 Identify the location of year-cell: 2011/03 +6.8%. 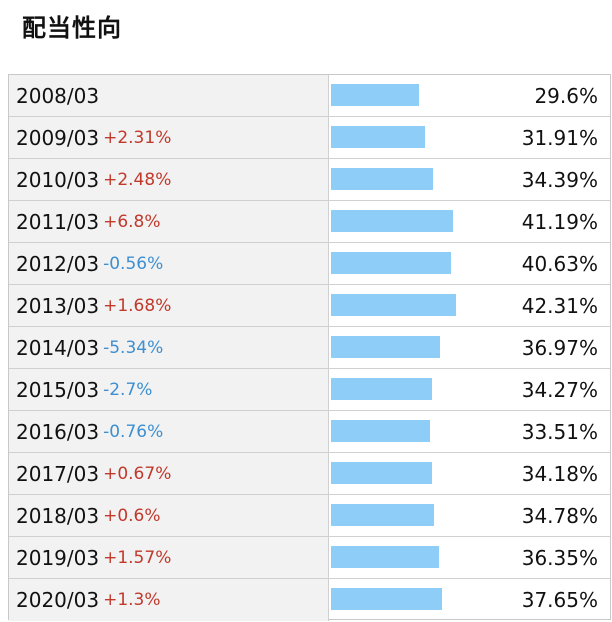
(169, 221).